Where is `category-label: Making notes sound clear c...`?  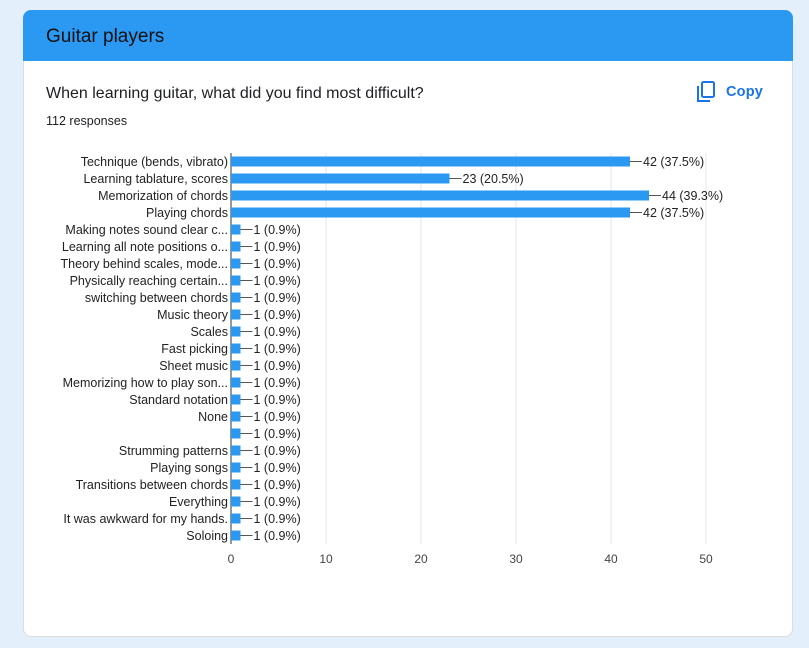 category-label: Making notes sound clear c... is located at coordinates (146, 230).